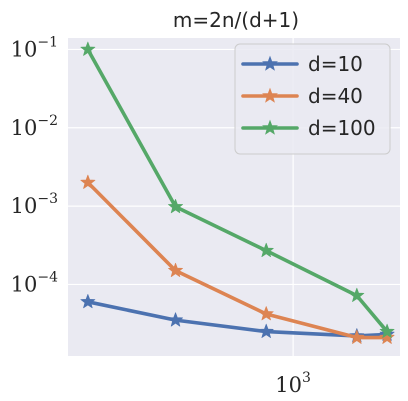  I want to click on legend-label: d=100, so click(342, 128).